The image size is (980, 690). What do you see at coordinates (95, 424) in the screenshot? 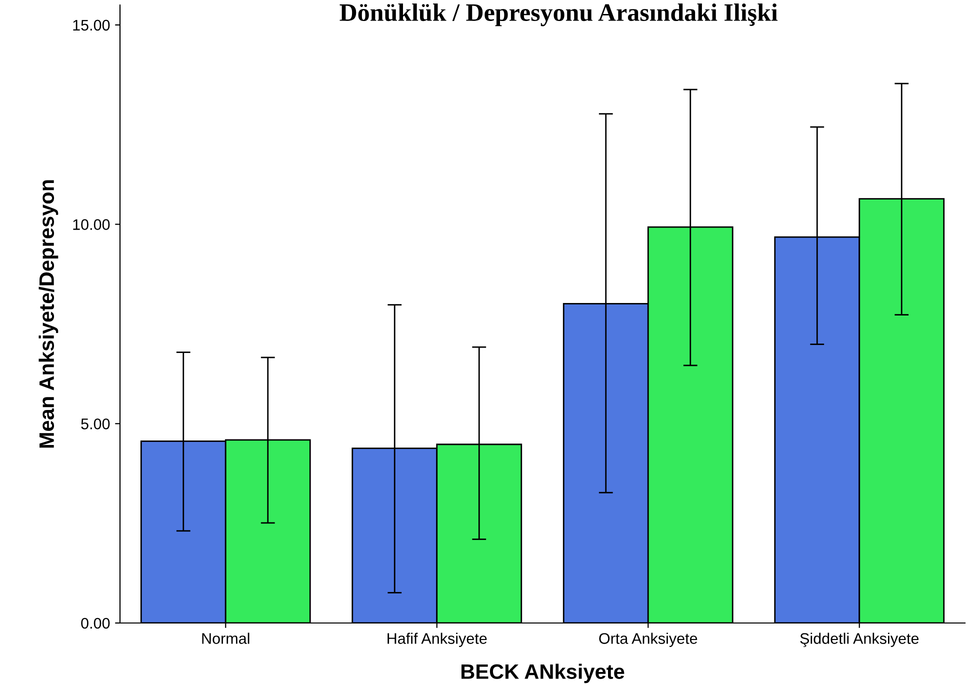
I see `y-tick-label: 5.00` at bounding box center [95, 424].